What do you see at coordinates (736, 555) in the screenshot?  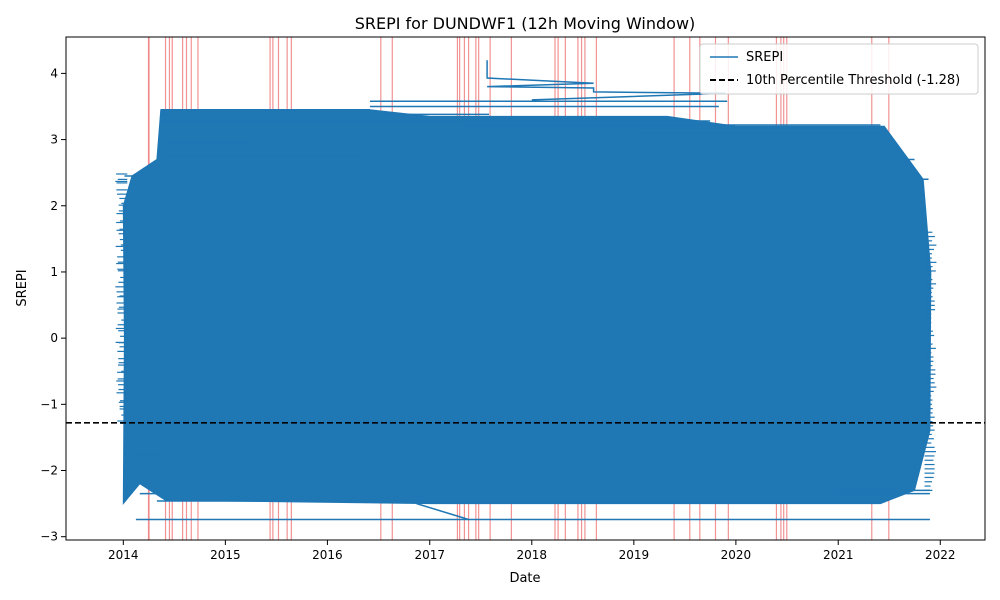 I see `x-tick-label: 2020` at bounding box center [736, 555].